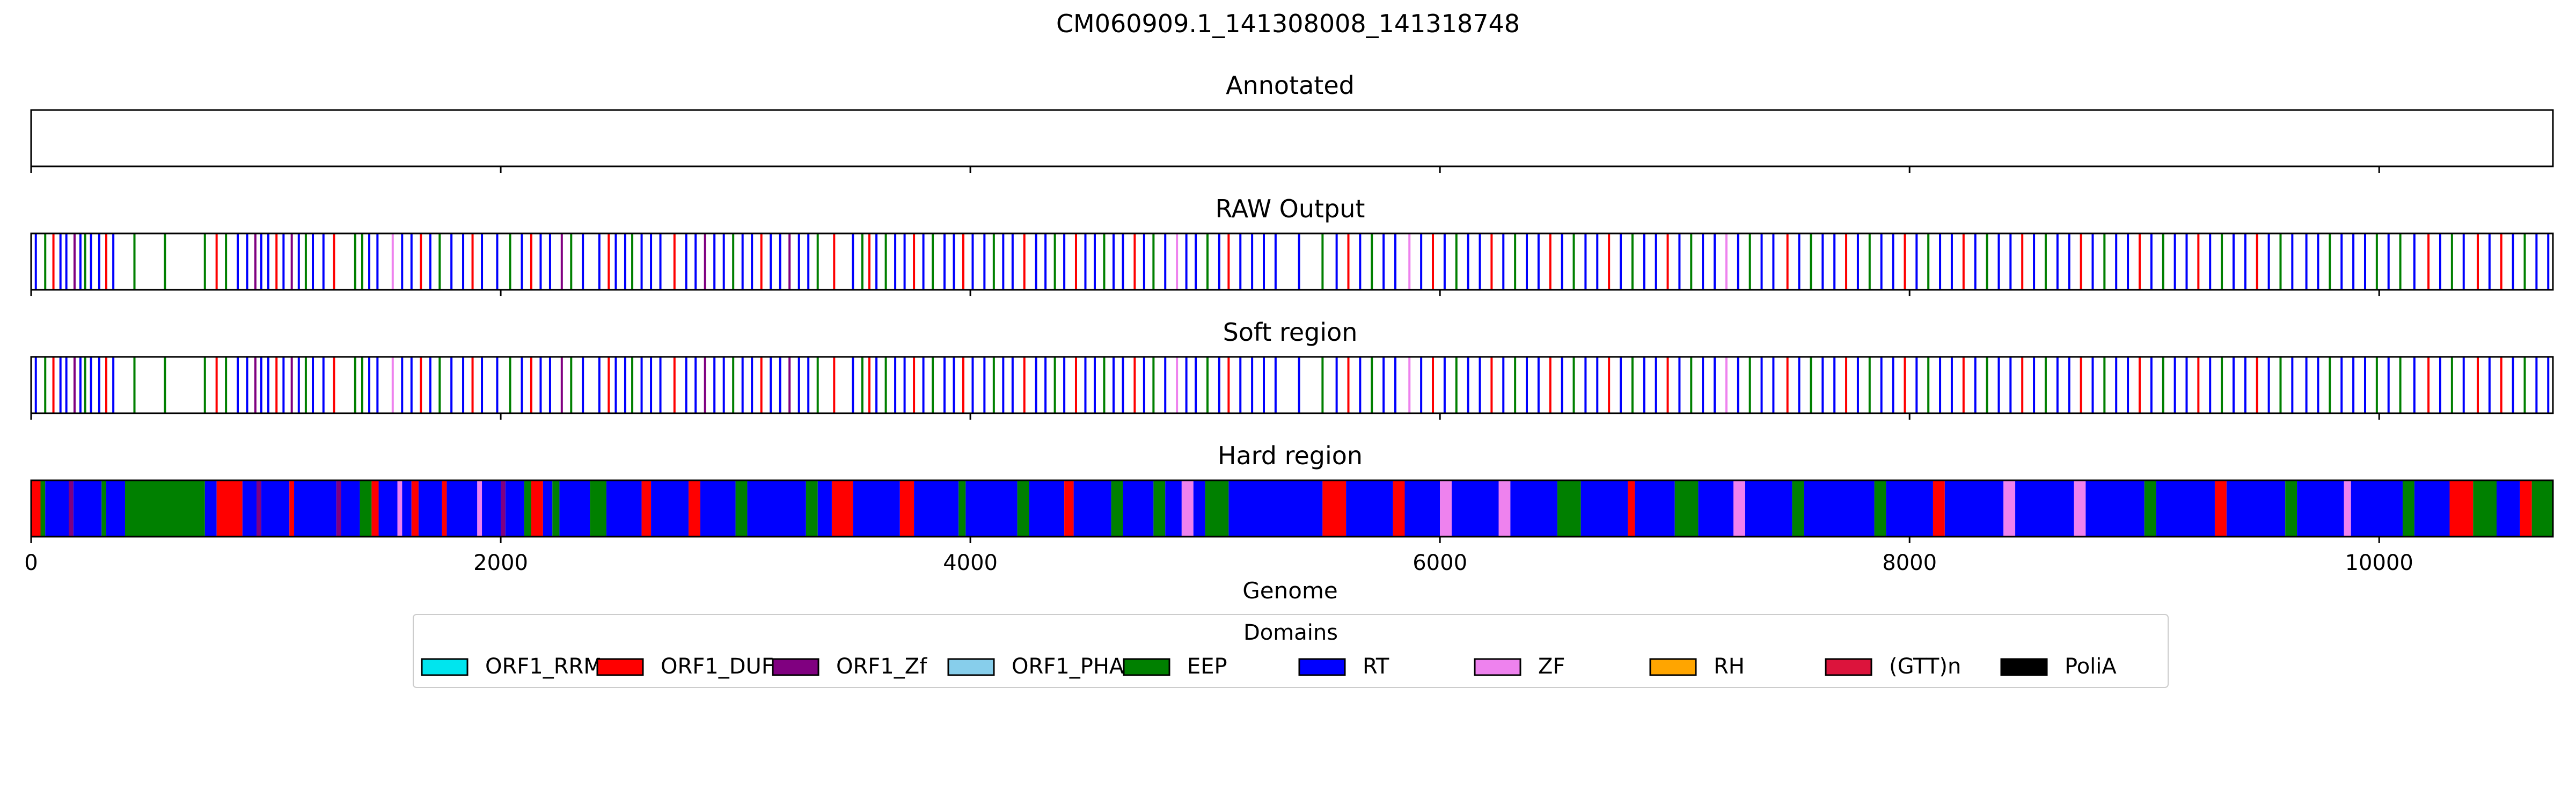  What do you see at coordinates (1729, 666) in the screenshot?
I see `legend-label: RH` at bounding box center [1729, 666].